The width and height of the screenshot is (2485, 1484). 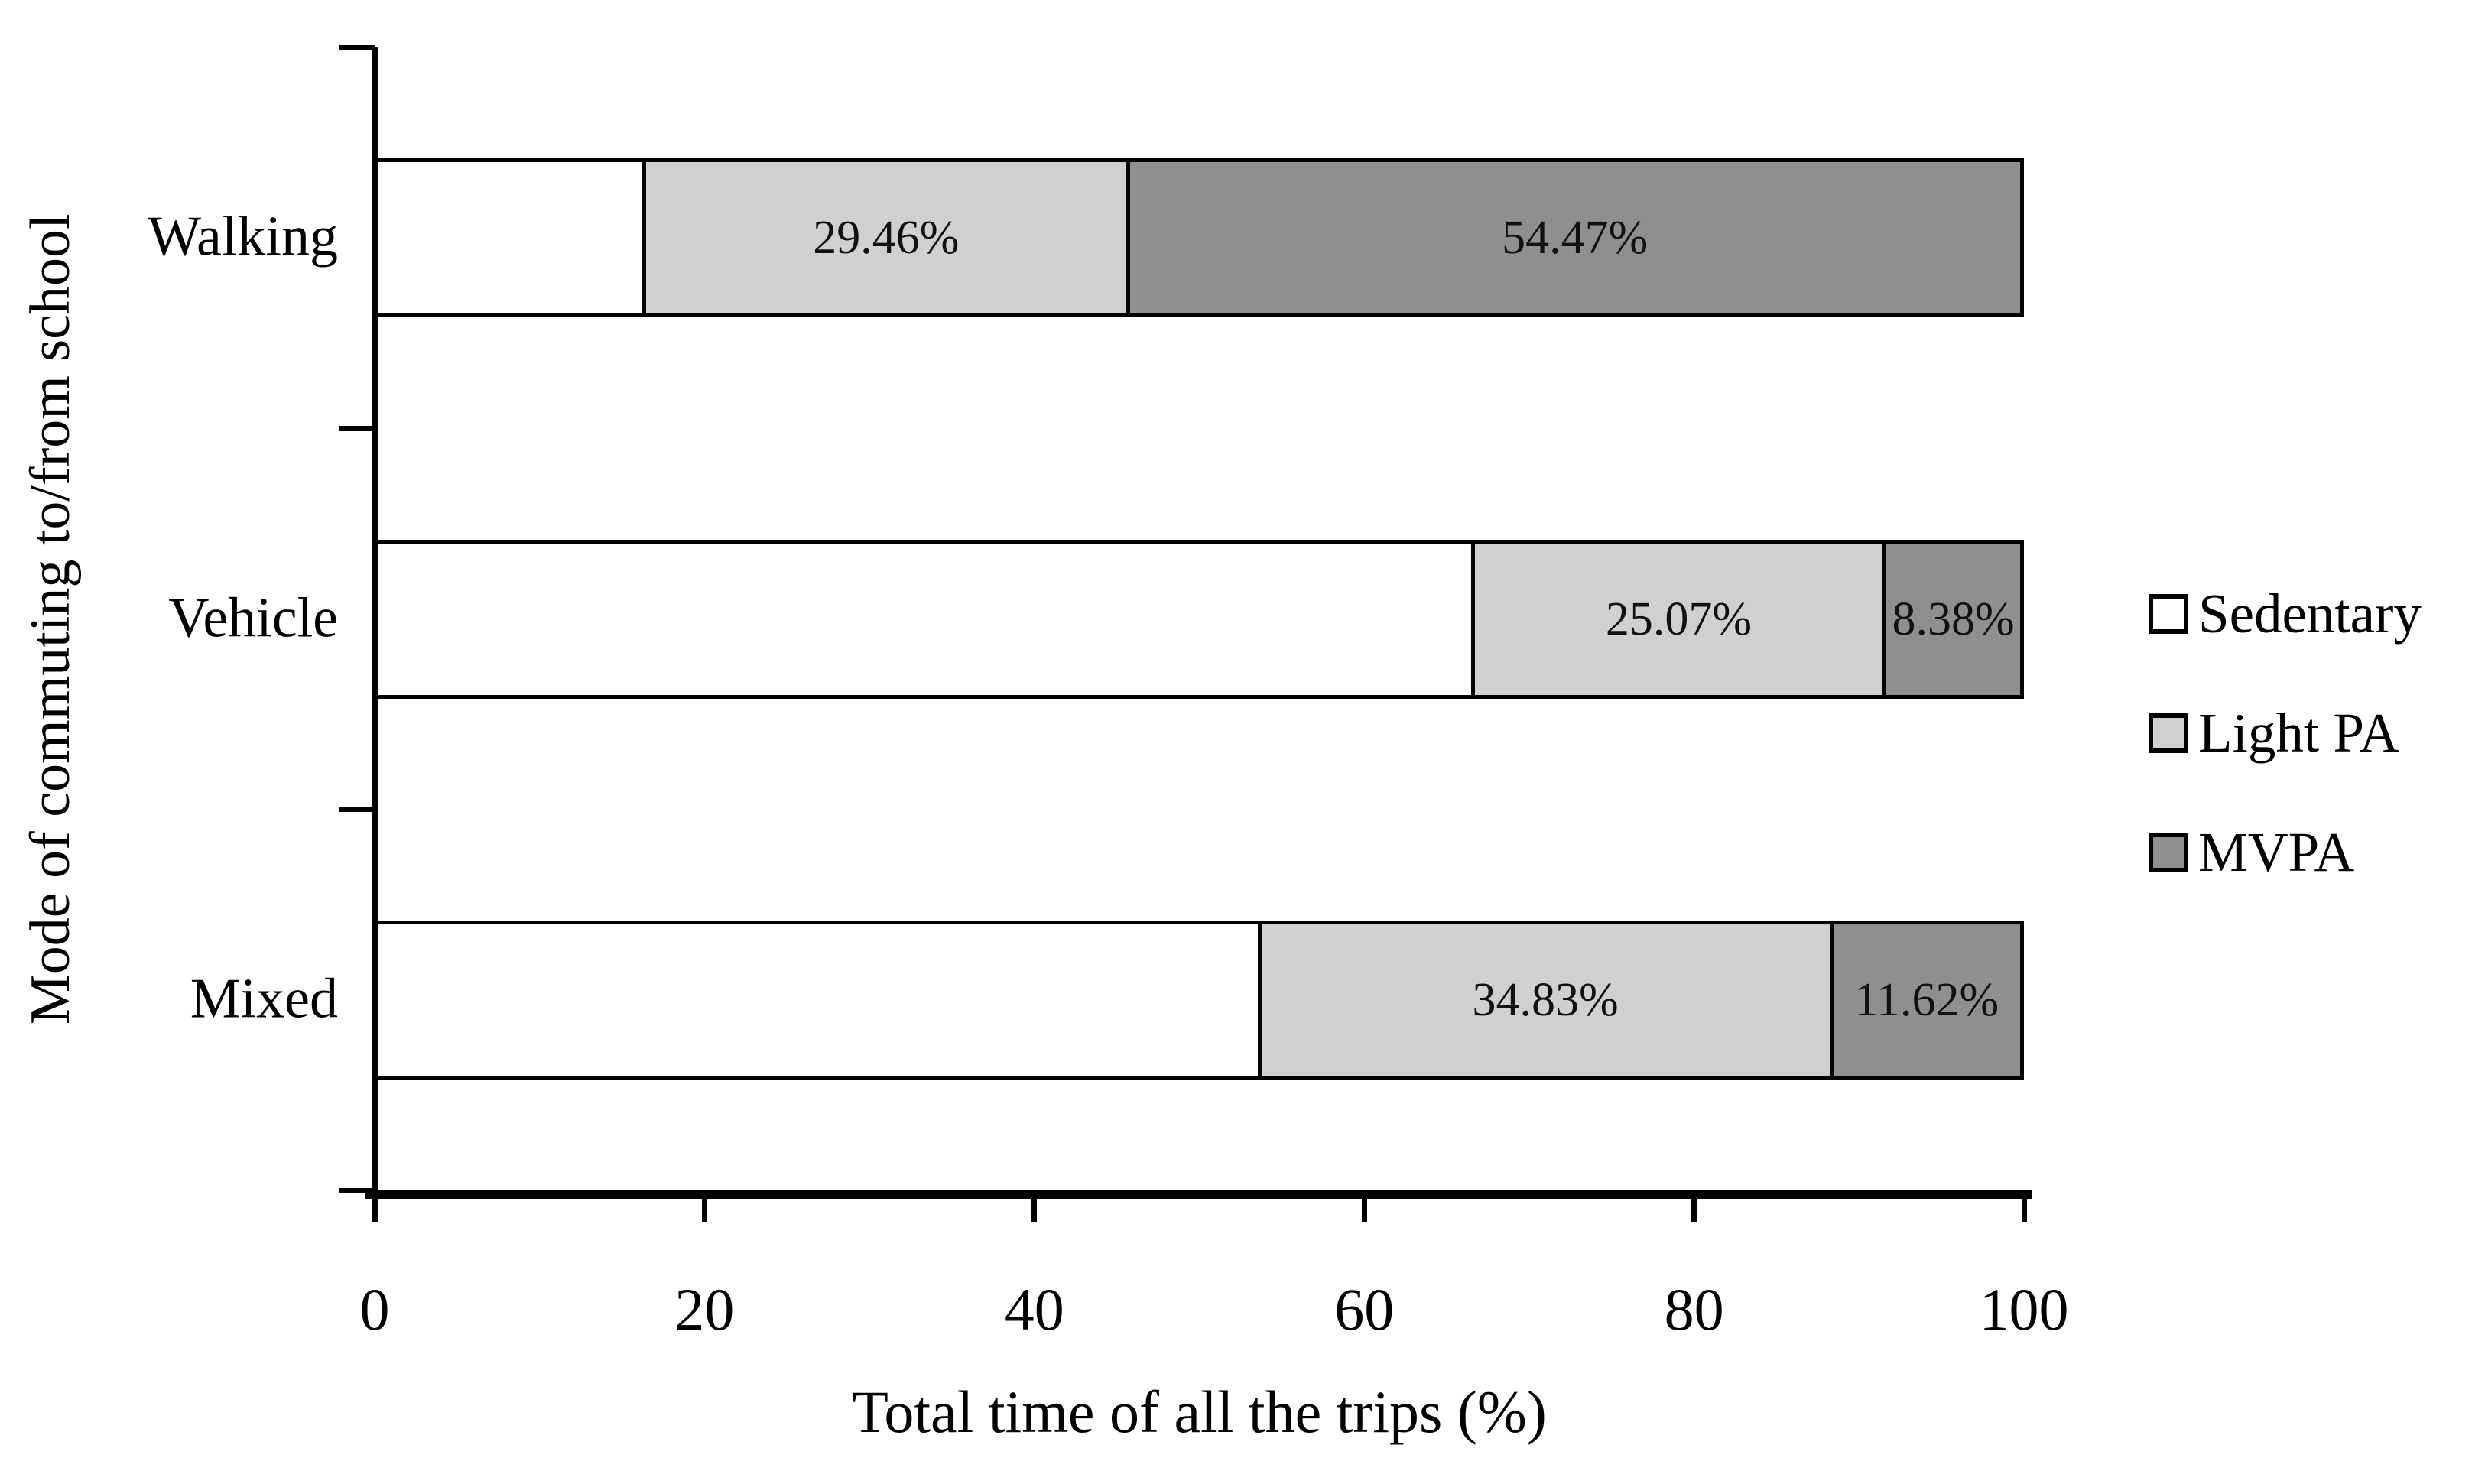 I want to click on legend-item: Light PA, so click(x=2285, y=733).